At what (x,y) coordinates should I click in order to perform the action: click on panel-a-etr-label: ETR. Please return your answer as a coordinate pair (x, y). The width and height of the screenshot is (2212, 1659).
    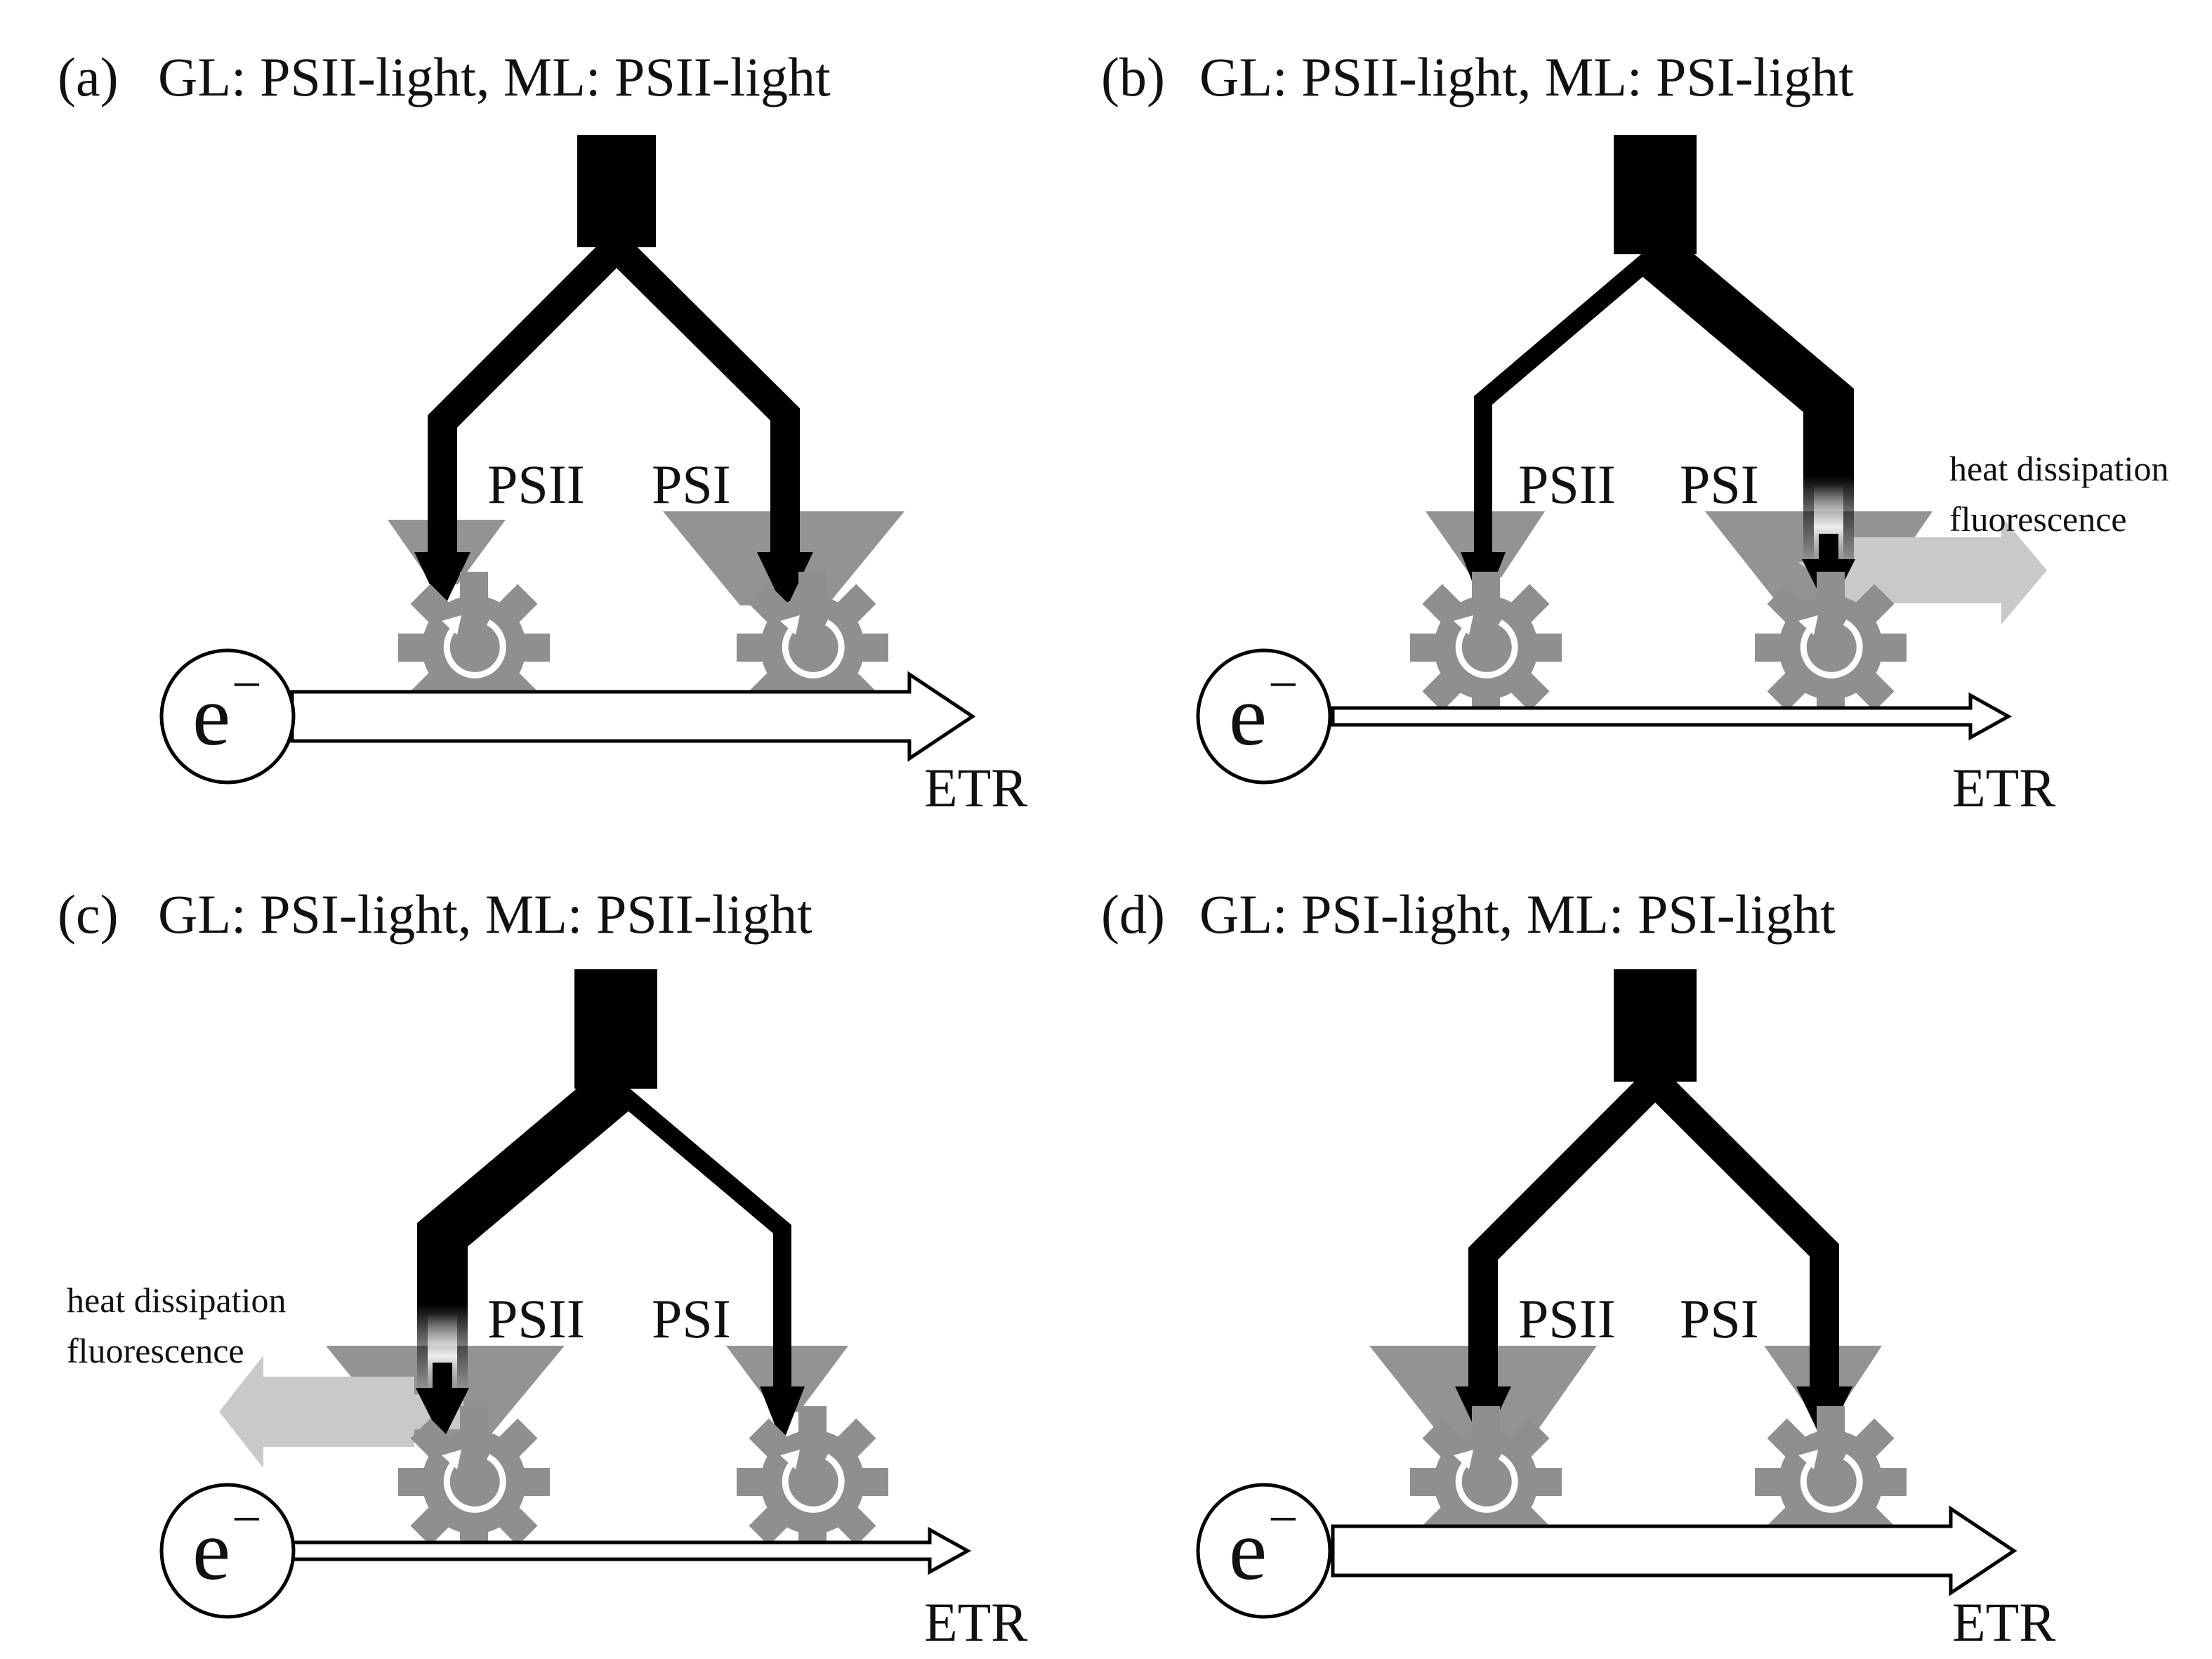
    Looking at the image, I should click on (975, 788).